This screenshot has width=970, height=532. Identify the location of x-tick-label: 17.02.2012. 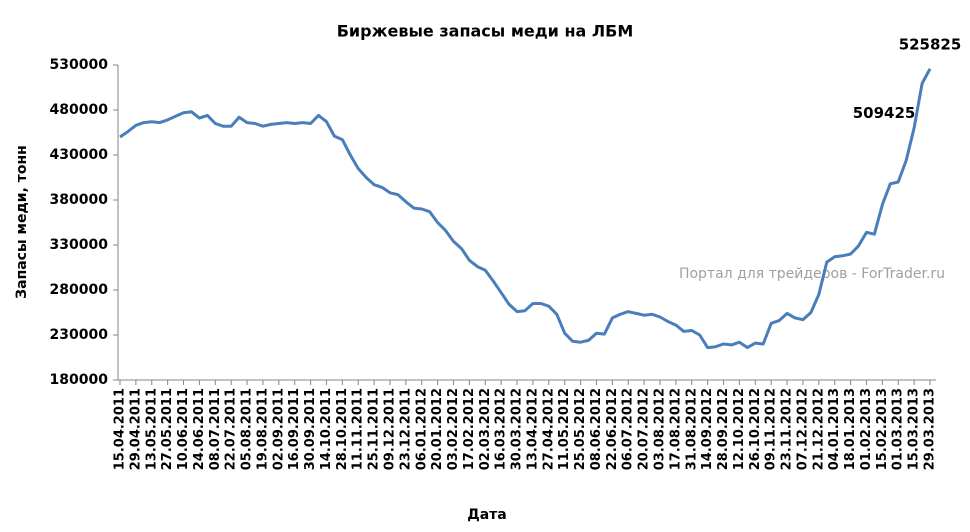
(469, 429).